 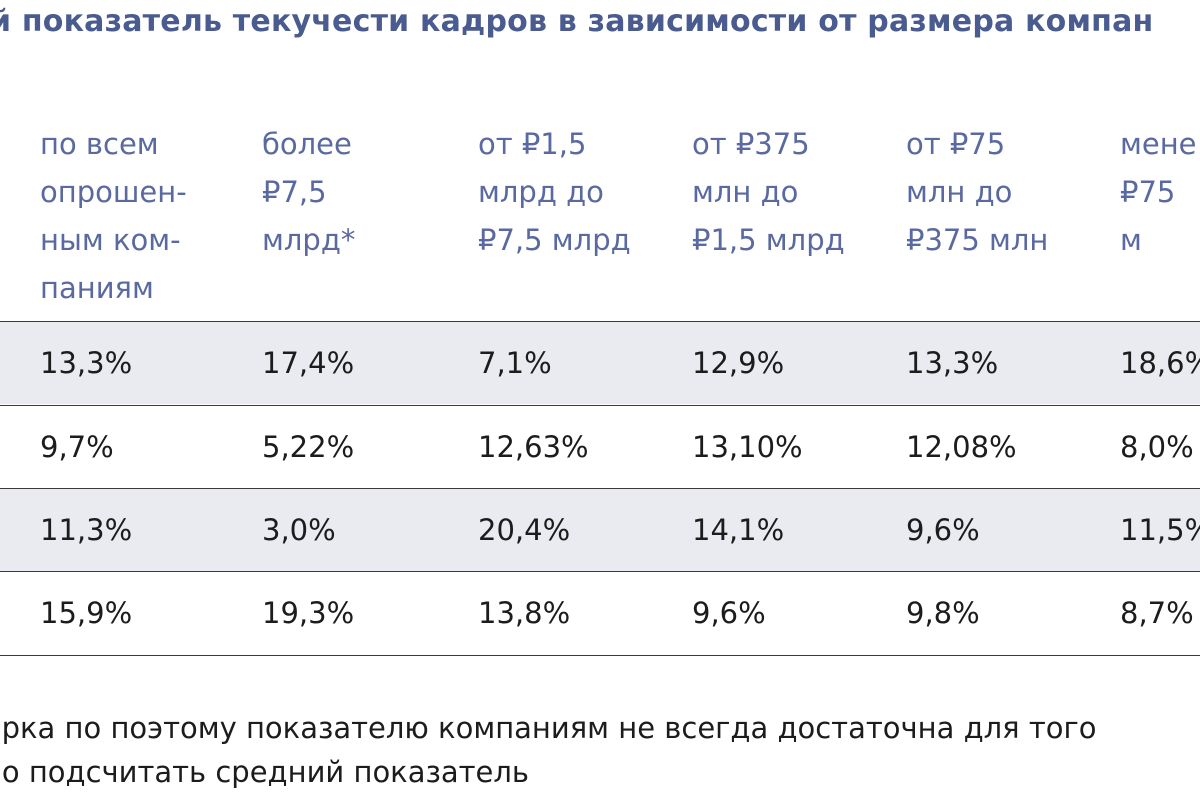 What do you see at coordinates (265, 772) in the screenshot?
I see `footnote-line: тно подсчитать средний показатель` at bounding box center [265, 772].